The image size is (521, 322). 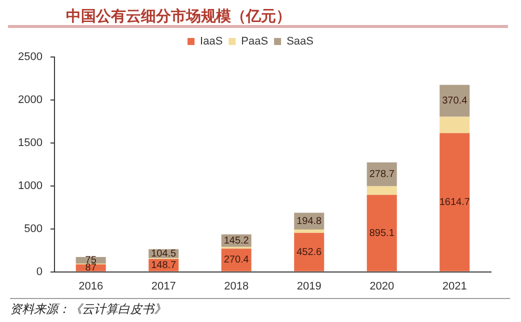 I want to click on x-tick-label: 2017, so click(x=163, y=286).